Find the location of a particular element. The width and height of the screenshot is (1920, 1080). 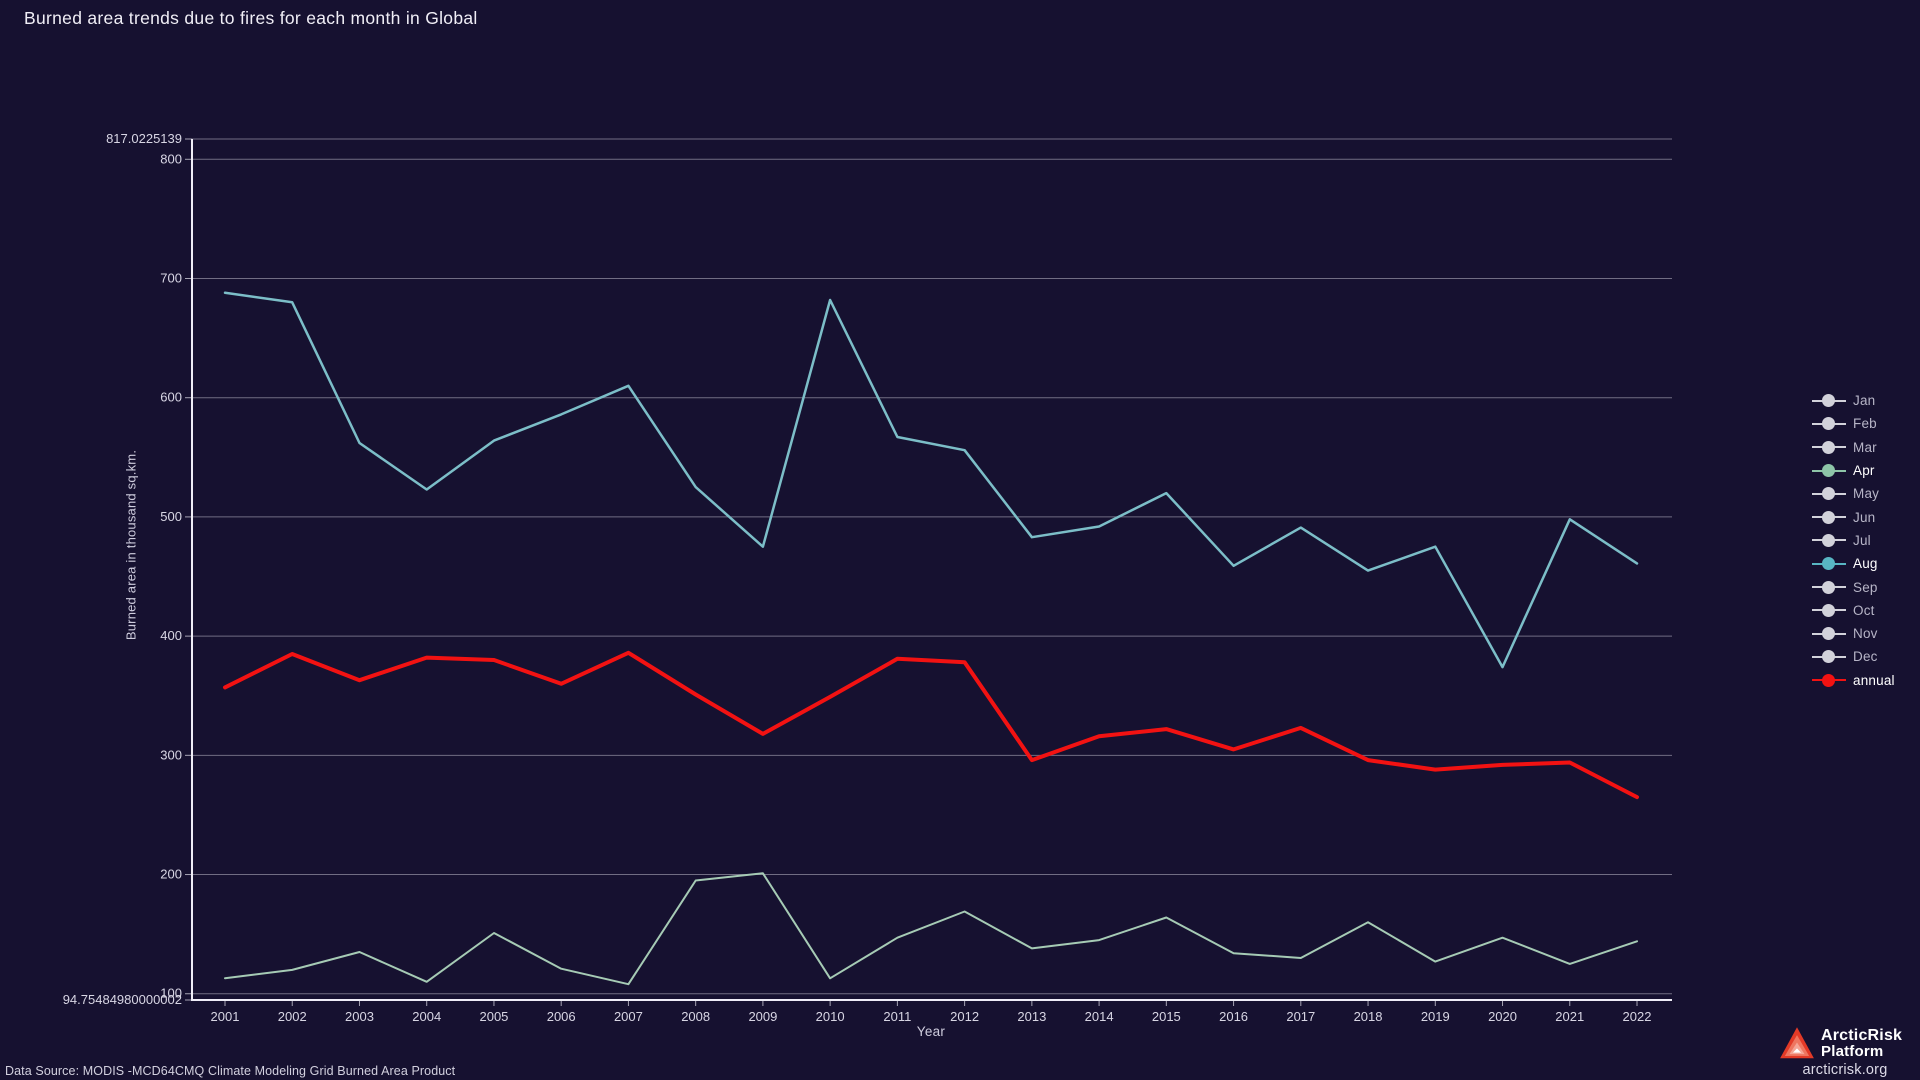

legend-label: Dec is located at coordinates (1865, 657).